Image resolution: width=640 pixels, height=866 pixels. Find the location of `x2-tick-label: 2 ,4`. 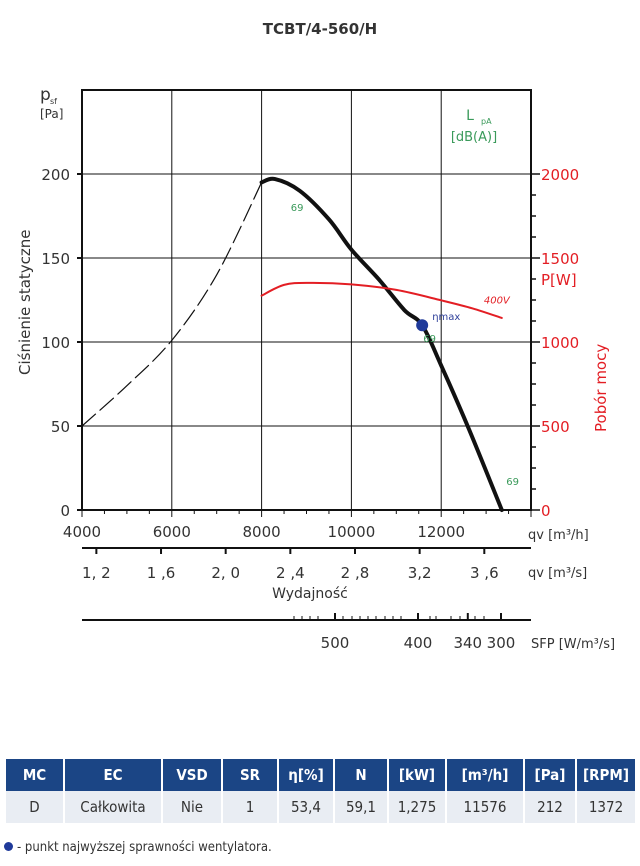

x2-tick-label: 2 ,4 is located at coordinates (290, 573).